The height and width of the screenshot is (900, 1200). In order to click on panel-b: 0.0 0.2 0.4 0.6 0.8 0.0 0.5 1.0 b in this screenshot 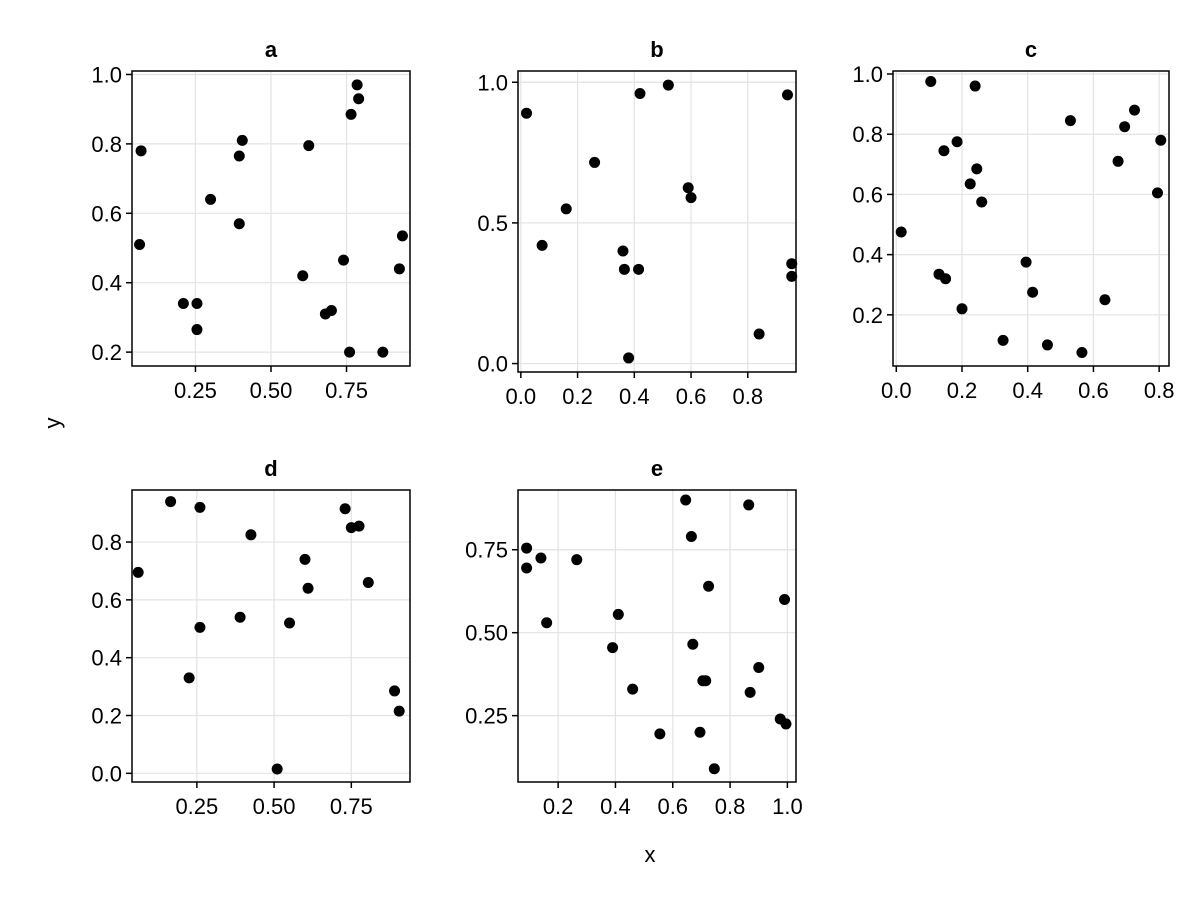, I will do `click(637, 223)`.